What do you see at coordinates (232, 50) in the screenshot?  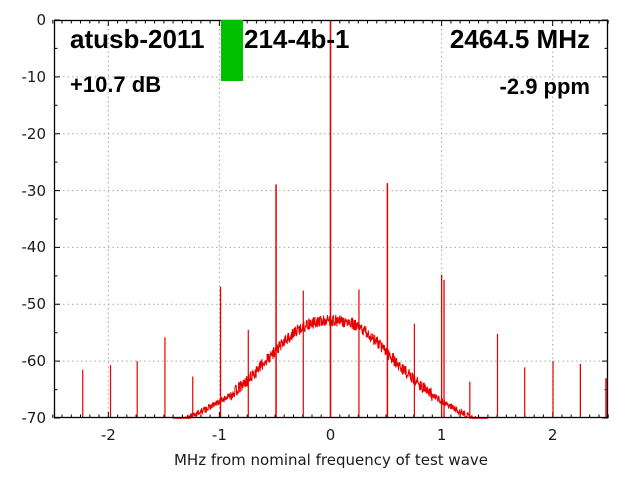 I see `power-marker-bar` at bounding box center [232, 50].